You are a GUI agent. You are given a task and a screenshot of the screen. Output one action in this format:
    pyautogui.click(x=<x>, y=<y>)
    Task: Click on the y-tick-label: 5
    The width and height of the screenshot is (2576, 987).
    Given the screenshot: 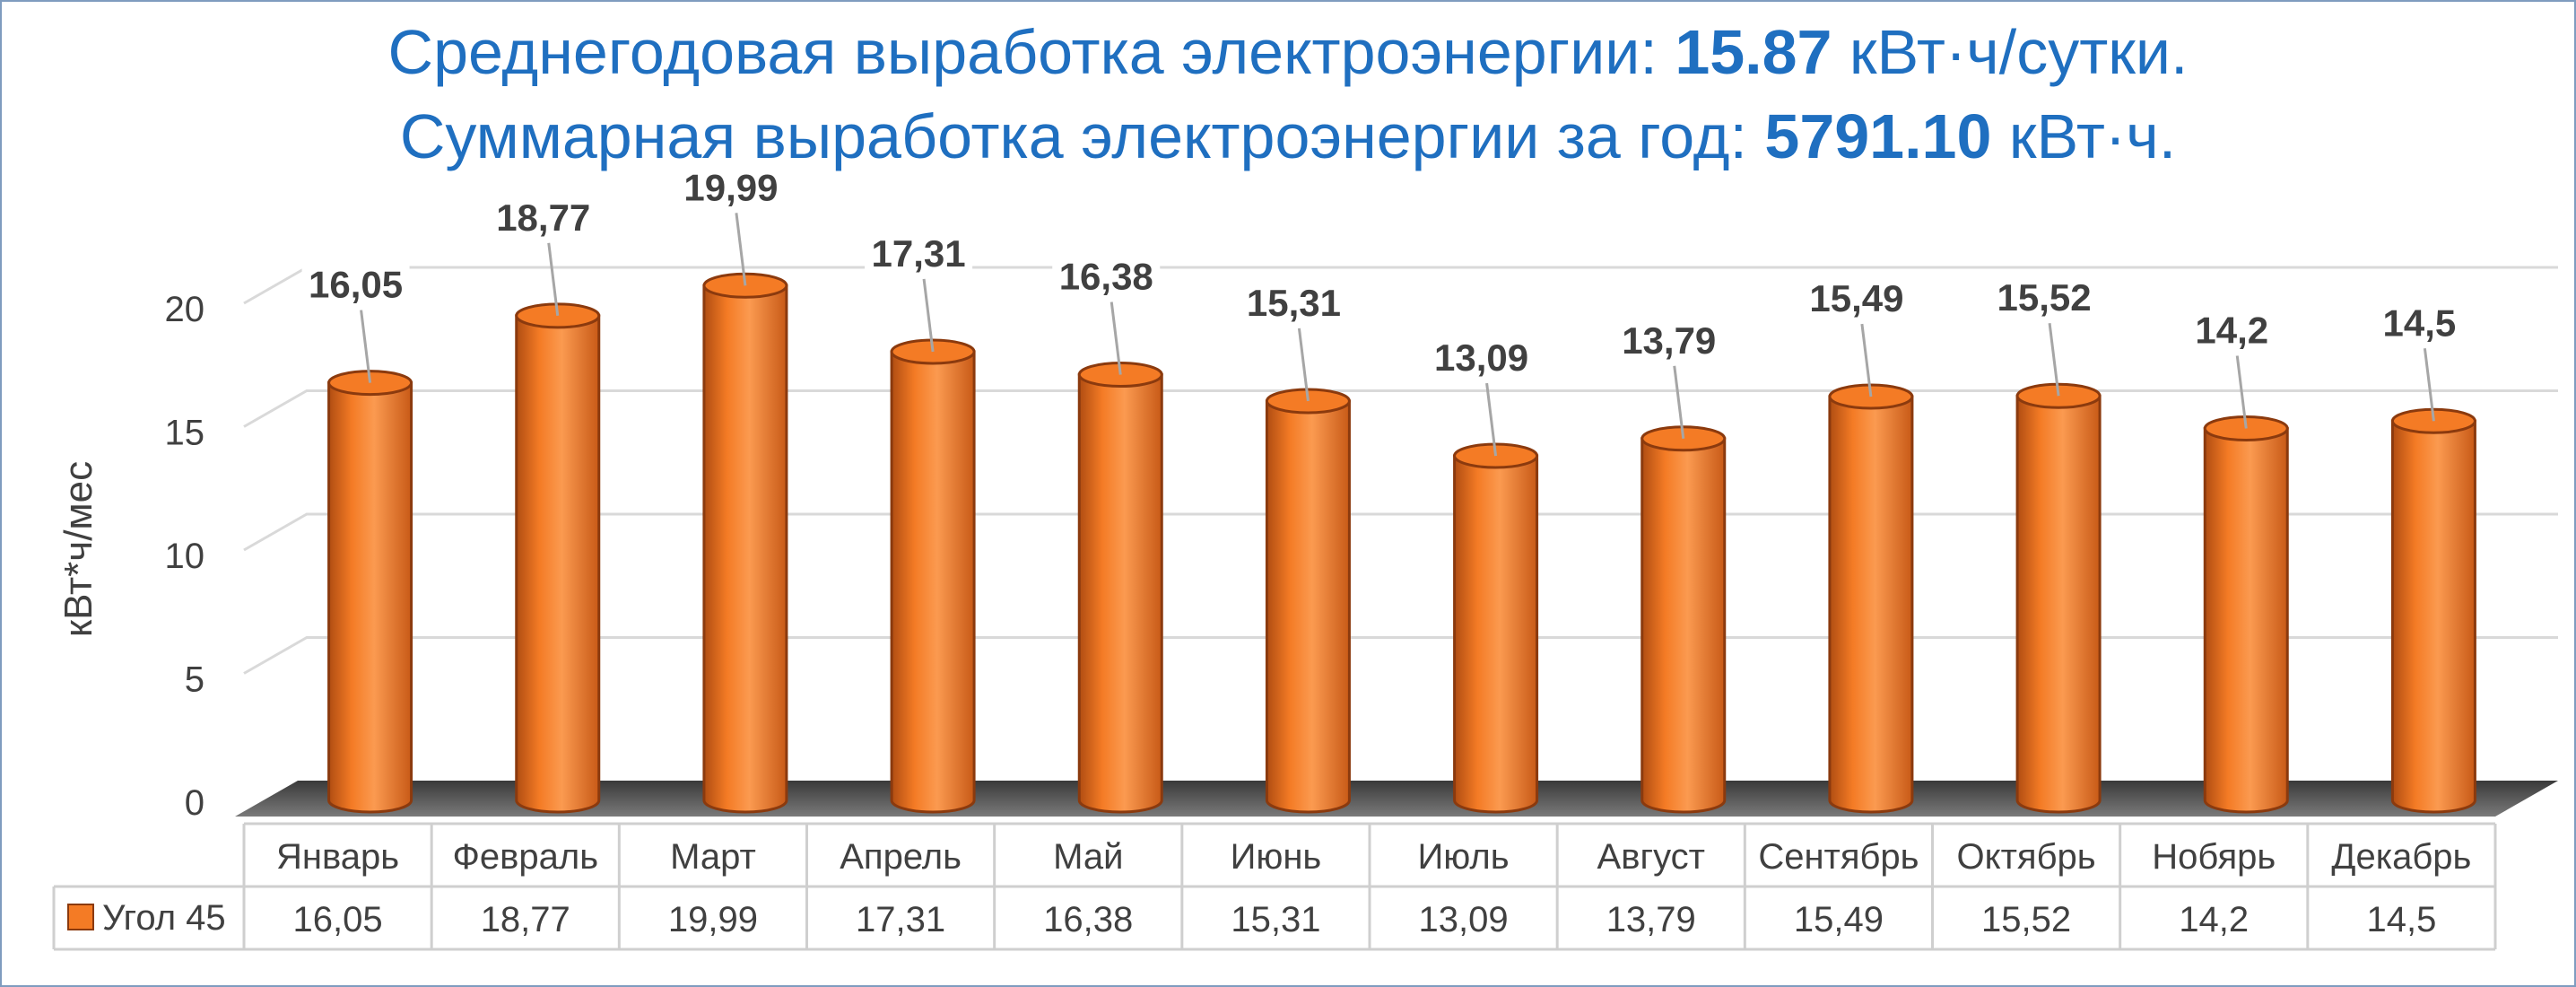 What is the action you would take?
    pyautogui.click(x=195, y=680)
    